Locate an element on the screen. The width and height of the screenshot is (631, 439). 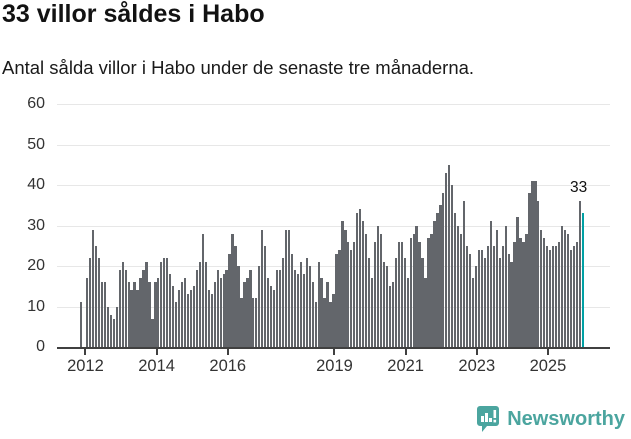
x-axis-tick-label: 2012 is located at coordinates (85, 366).